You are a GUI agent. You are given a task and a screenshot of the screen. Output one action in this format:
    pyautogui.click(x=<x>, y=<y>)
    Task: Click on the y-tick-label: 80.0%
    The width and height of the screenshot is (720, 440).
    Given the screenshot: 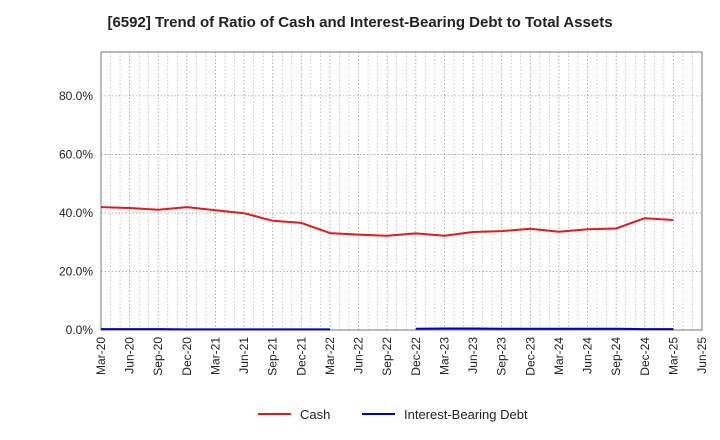 What is the action you would take?
    pyautogui.click(x=76, y=96)
    